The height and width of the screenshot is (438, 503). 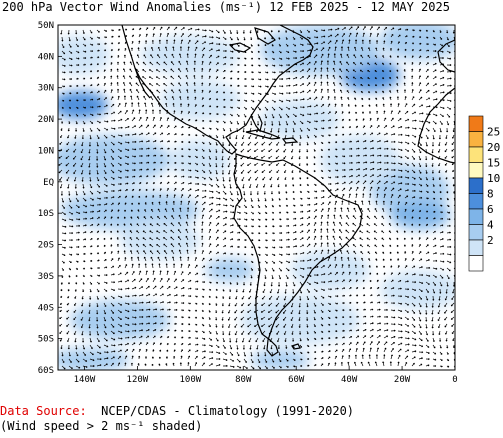 I want to click on data-source-label: Data Source:, so click(x=43, y=411).